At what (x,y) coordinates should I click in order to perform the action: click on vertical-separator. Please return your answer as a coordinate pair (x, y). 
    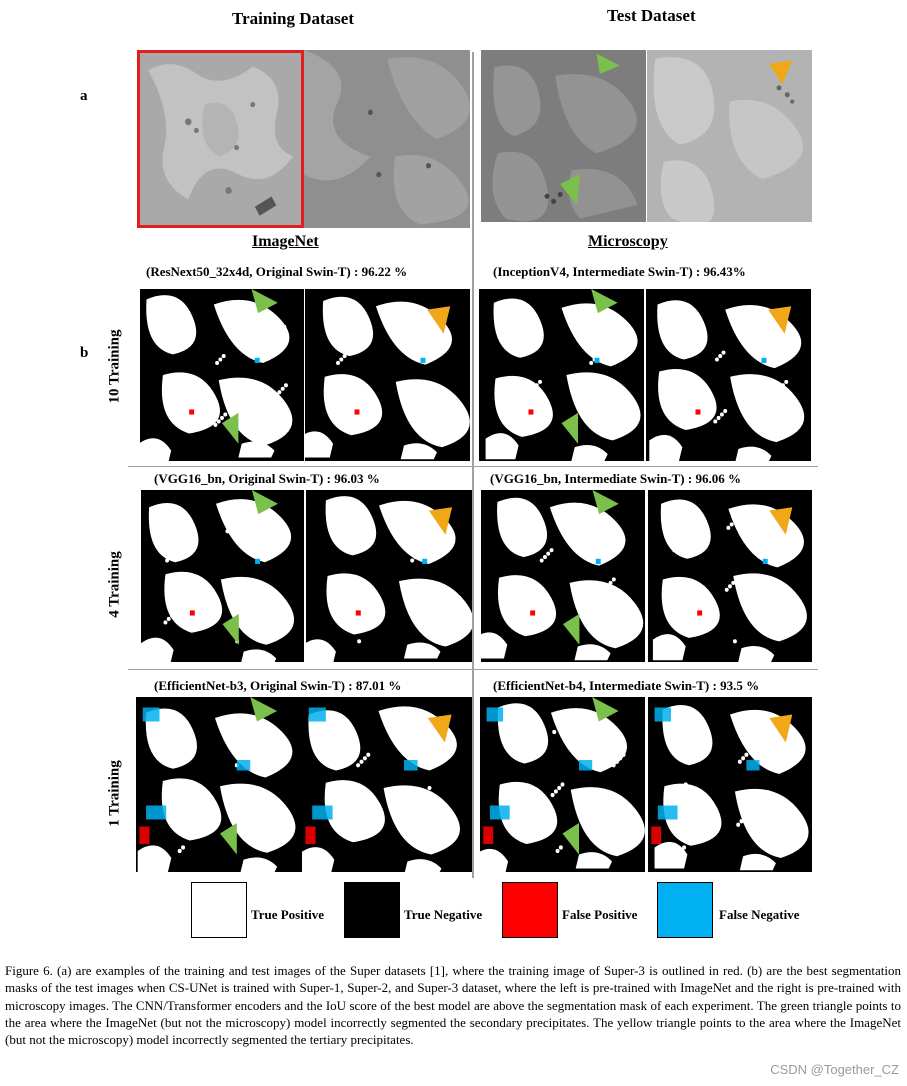
    Looking at the image, I should click on (473, 465).